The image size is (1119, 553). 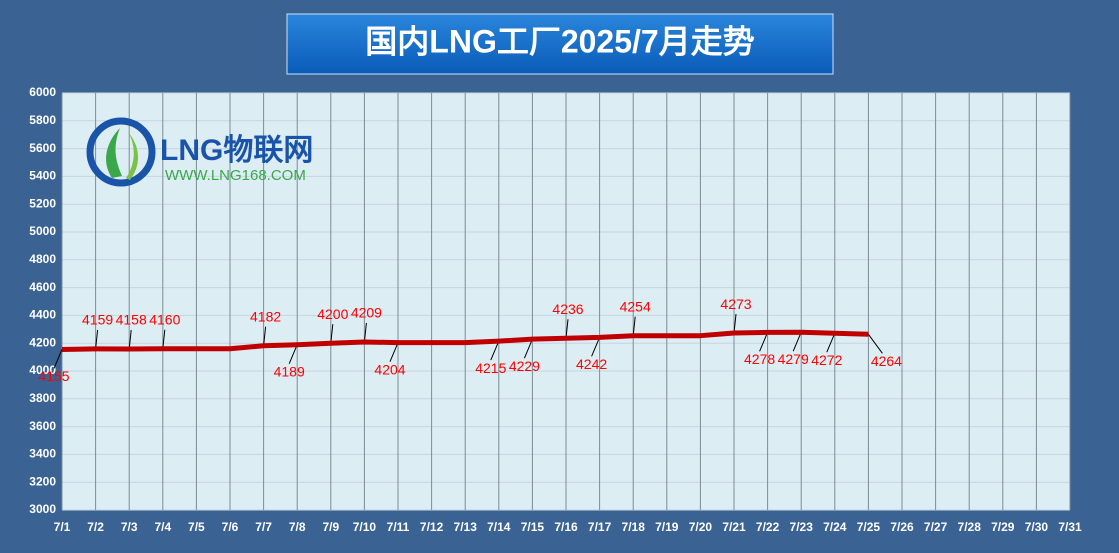 I want to click on chart-title: 国内LNG工厂2025/7月走势, so click(x=559, y=41).